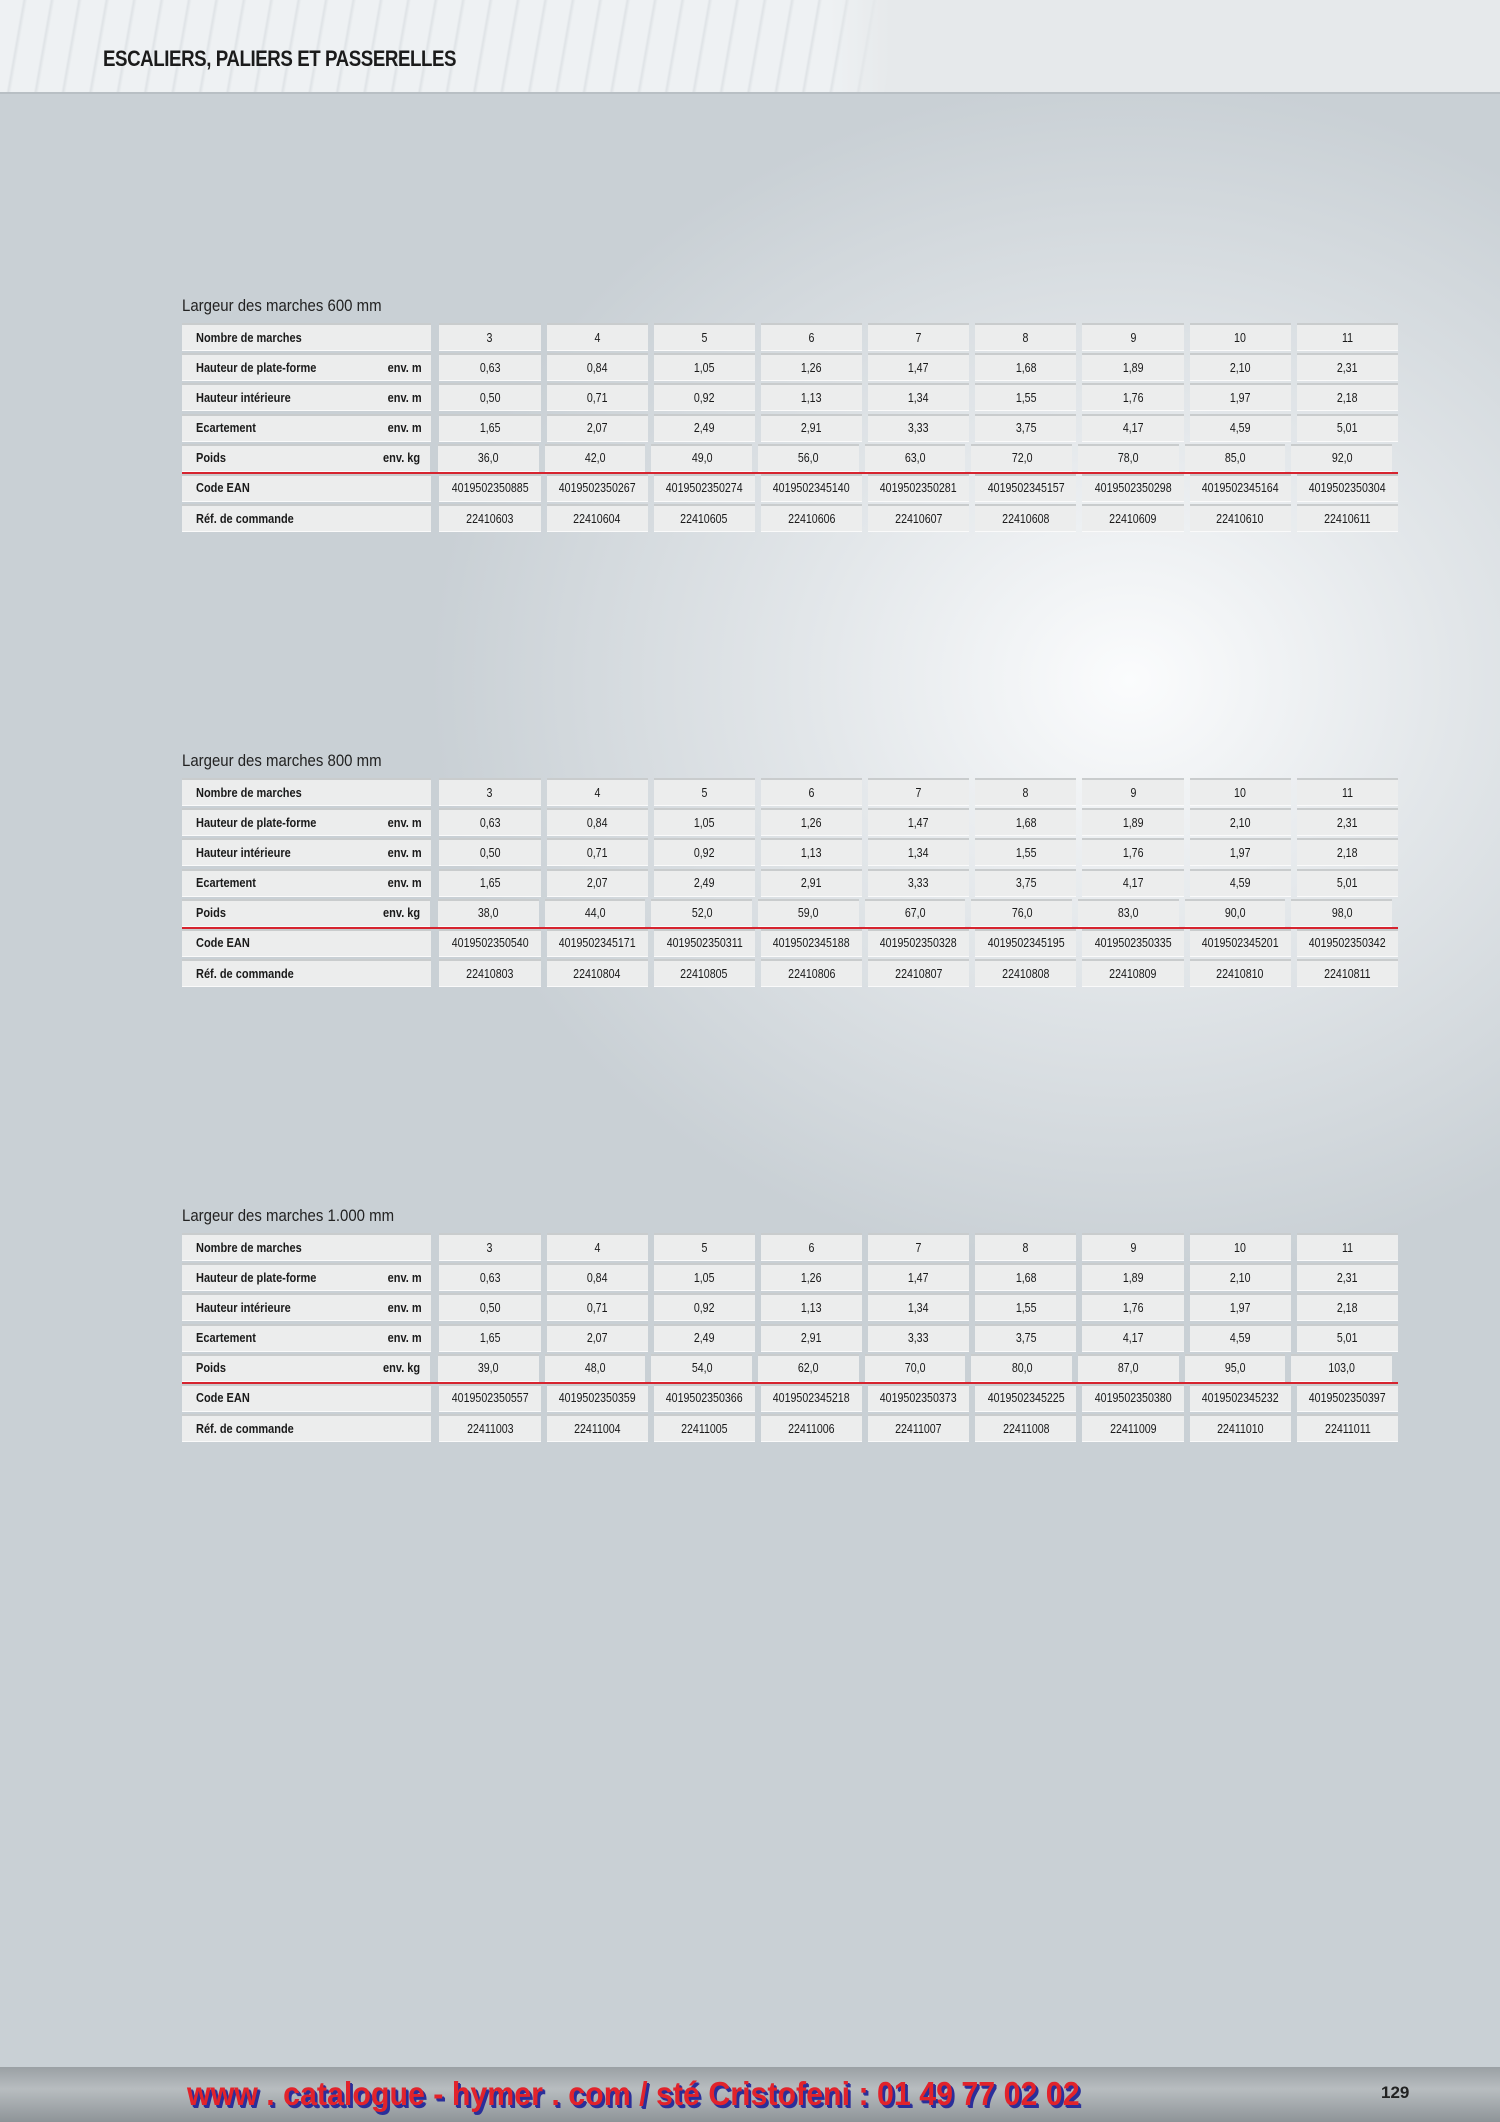 The height and width of the screenshot is (2122, 1500). Describe the element at coordinates (915, 912) in the screenshot. I see `table-cell: 67,0` at that location.